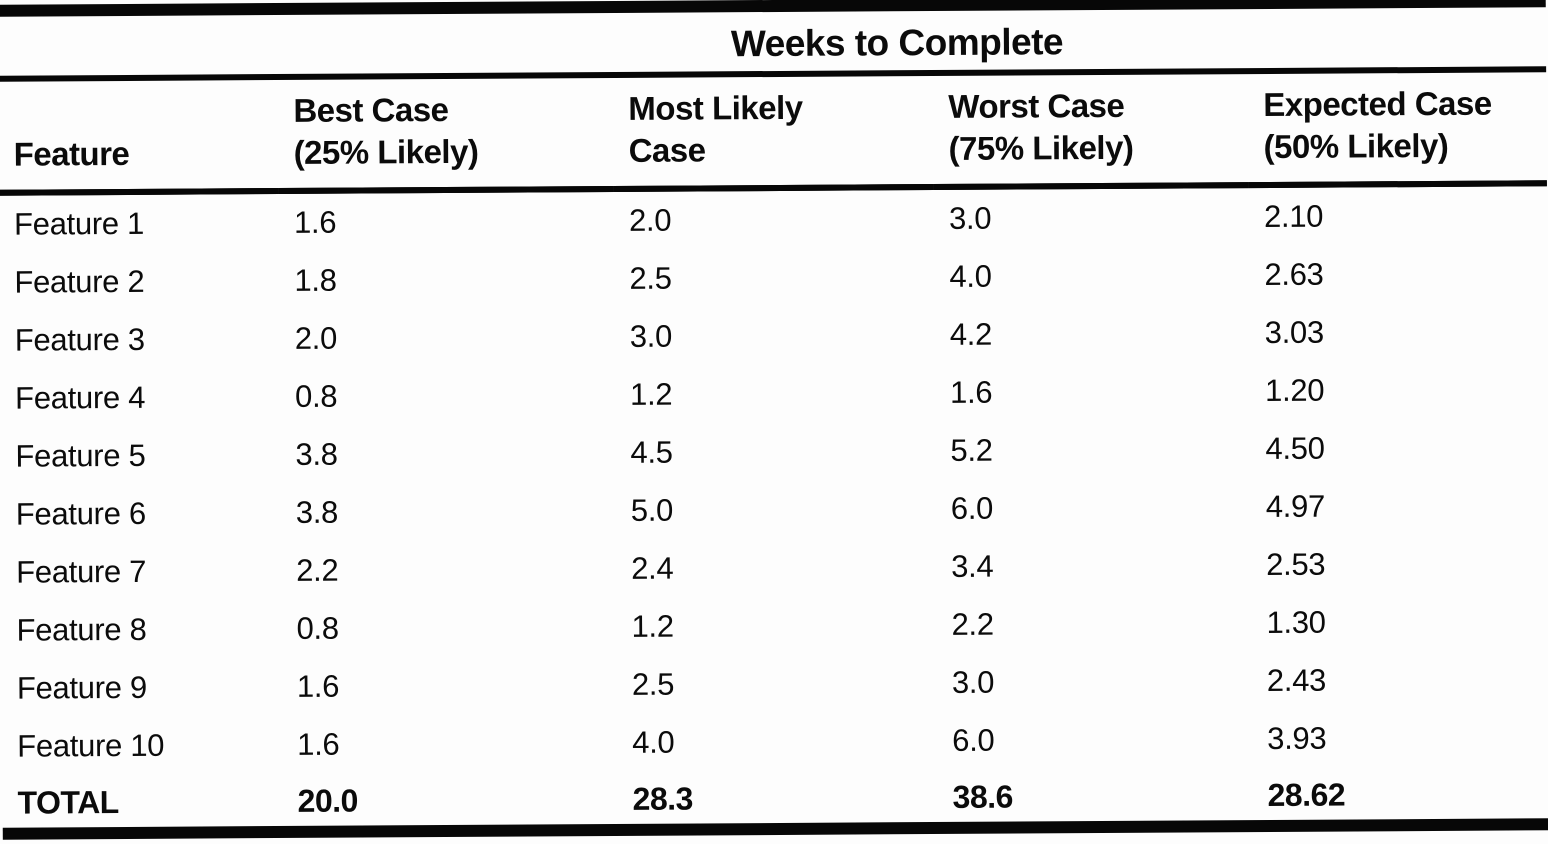  I want to click on worst-value-cell: 1.6, so click(971, 392).